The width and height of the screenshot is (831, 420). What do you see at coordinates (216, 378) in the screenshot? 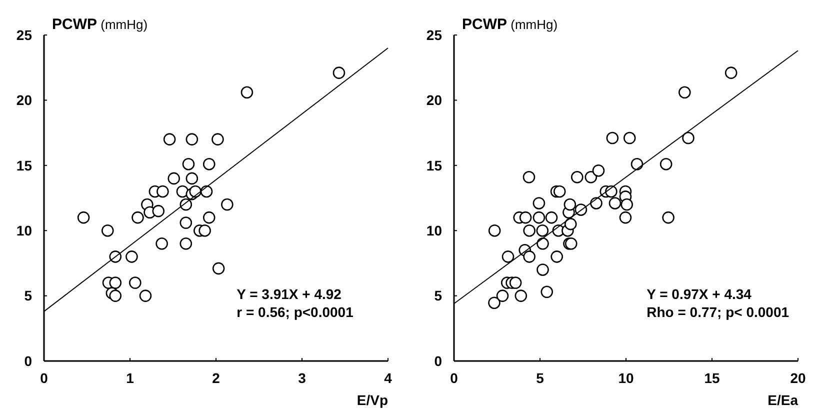
I see `x-tick-label: 2` at bounding box center [216, 378].